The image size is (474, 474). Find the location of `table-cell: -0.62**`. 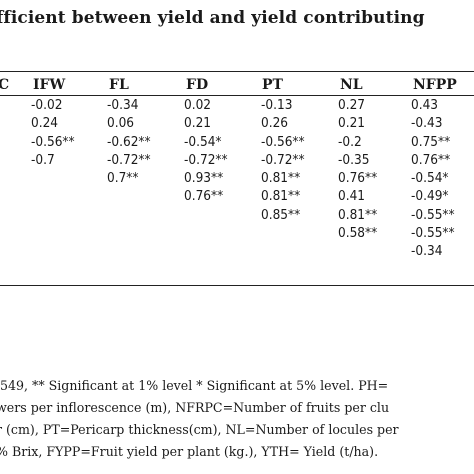

table-cell: -0.62** is located at coordinates (129, 141).